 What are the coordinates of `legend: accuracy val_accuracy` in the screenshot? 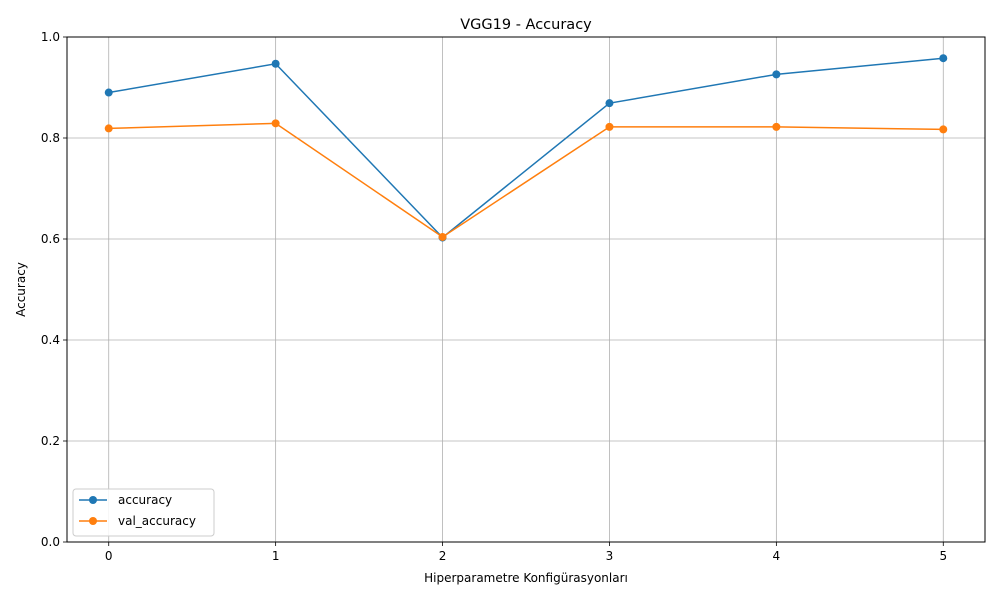 It's located at (143, 512).